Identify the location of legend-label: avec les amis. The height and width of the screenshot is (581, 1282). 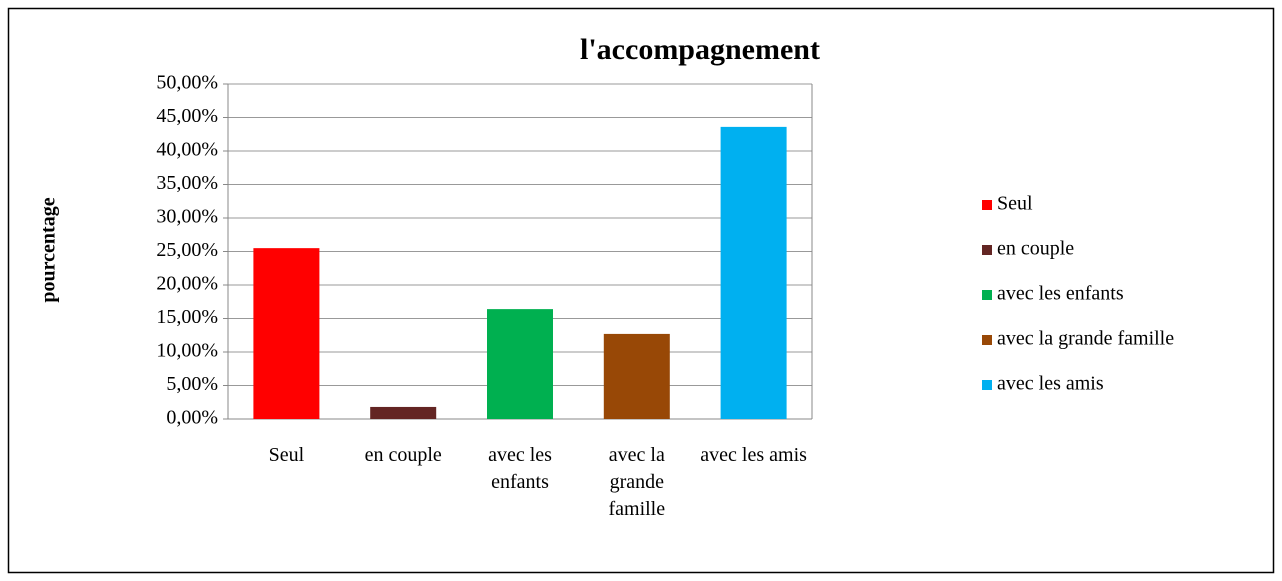
(1050, 384).